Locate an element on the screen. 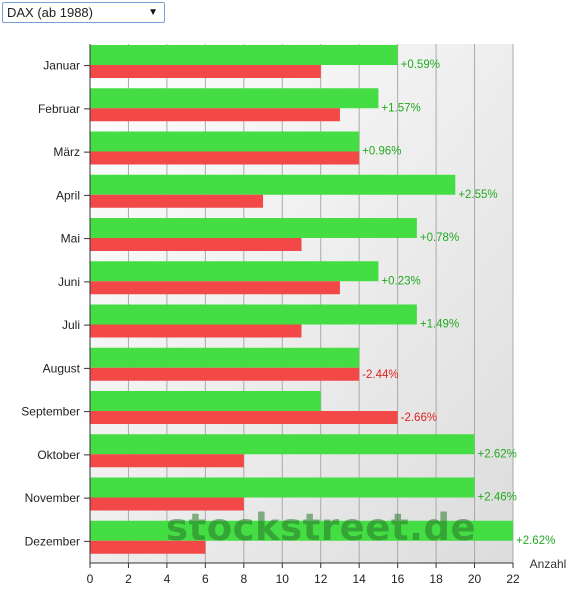 The image size is (571, 589). data-label: +2.55% is located at coordinates (477, 195).